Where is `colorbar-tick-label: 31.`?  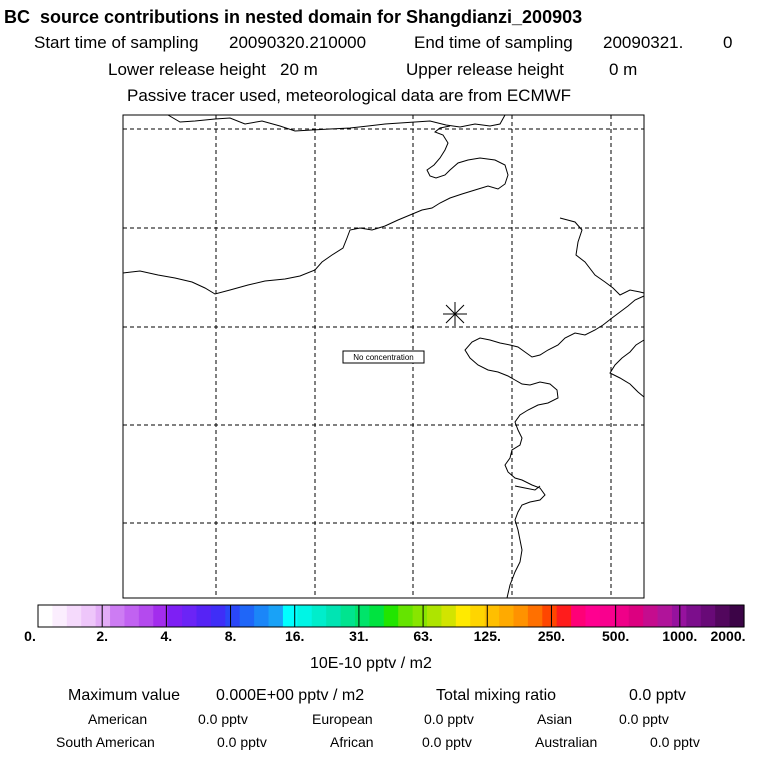
colorbar-tick-label: 31. is located at coordinates (359, 636).